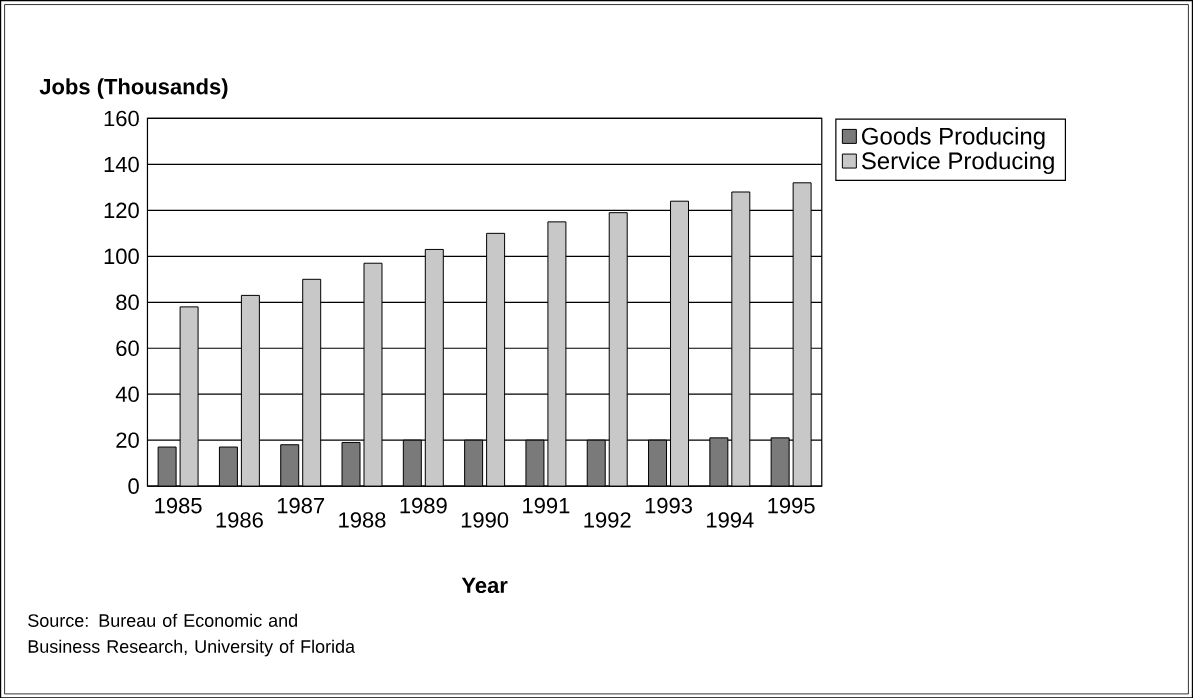  I want to click on x-axis-title: Year, so click(484, 585).